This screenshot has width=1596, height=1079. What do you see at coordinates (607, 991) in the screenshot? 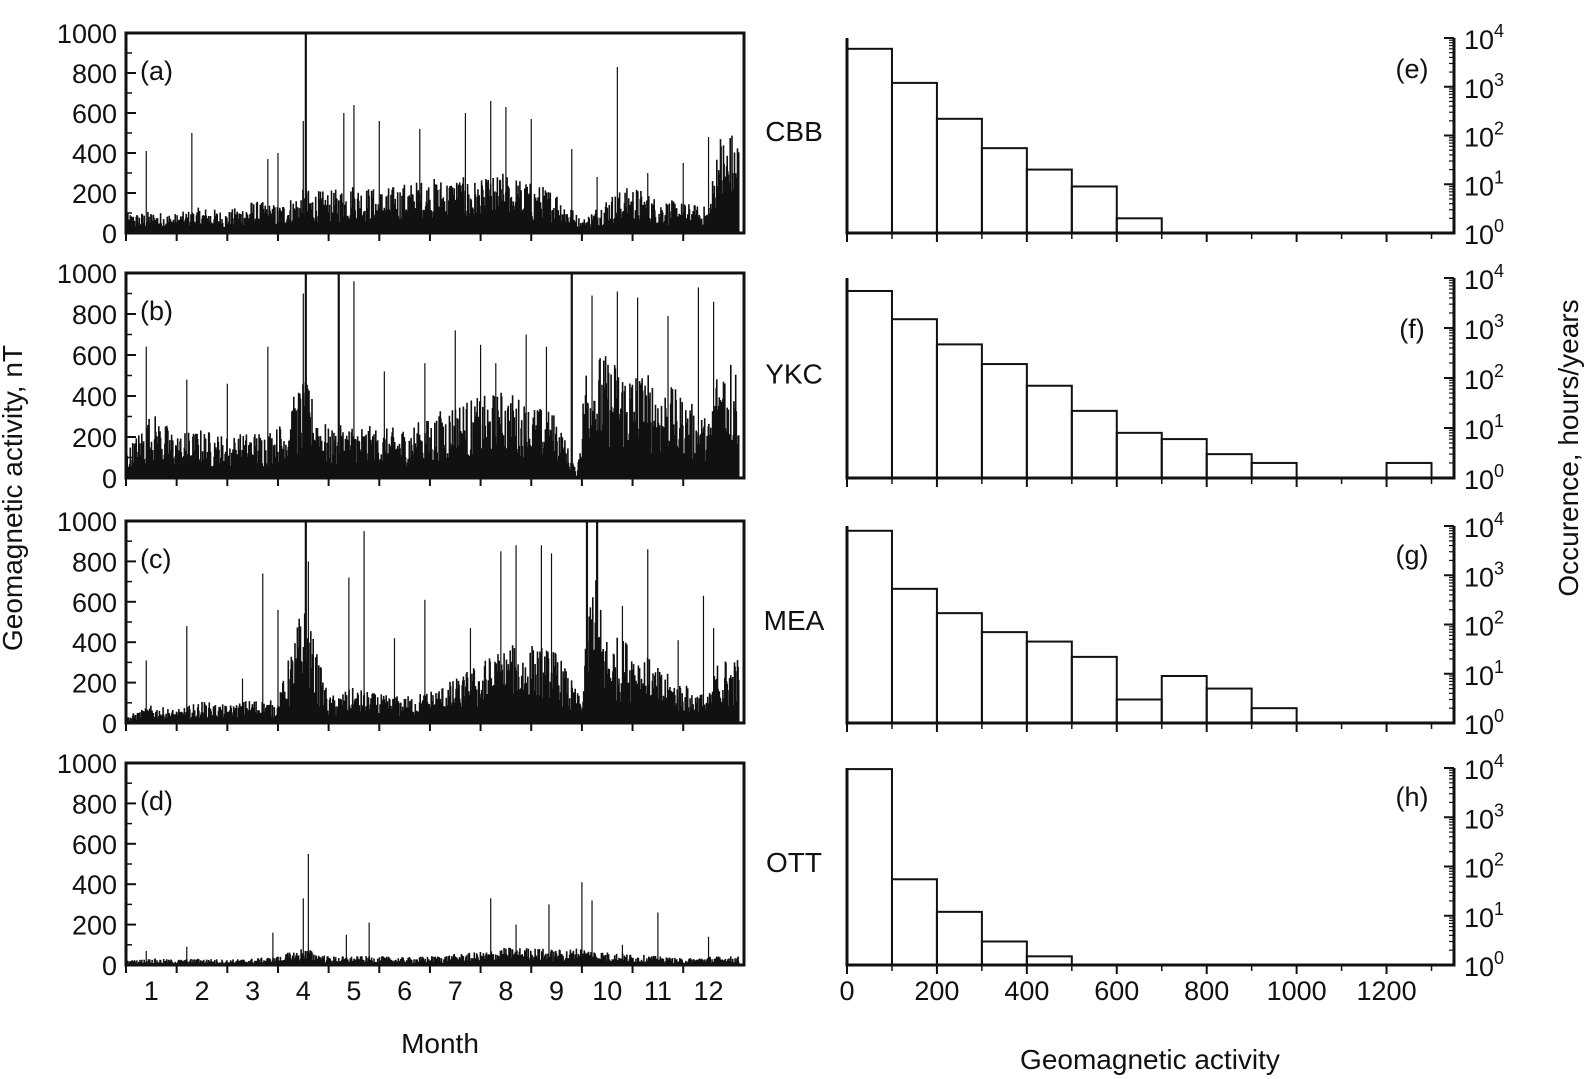
I see `x-tick-label: 10` at bounding box center [607, 991].